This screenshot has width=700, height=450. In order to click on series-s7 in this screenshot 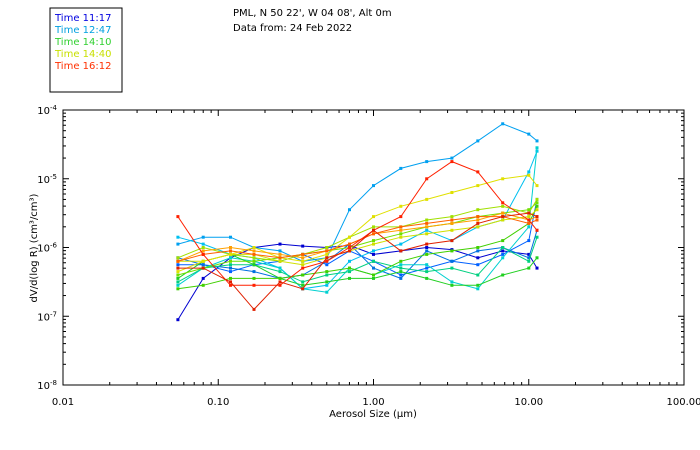, I will do `click(357, 259)`.